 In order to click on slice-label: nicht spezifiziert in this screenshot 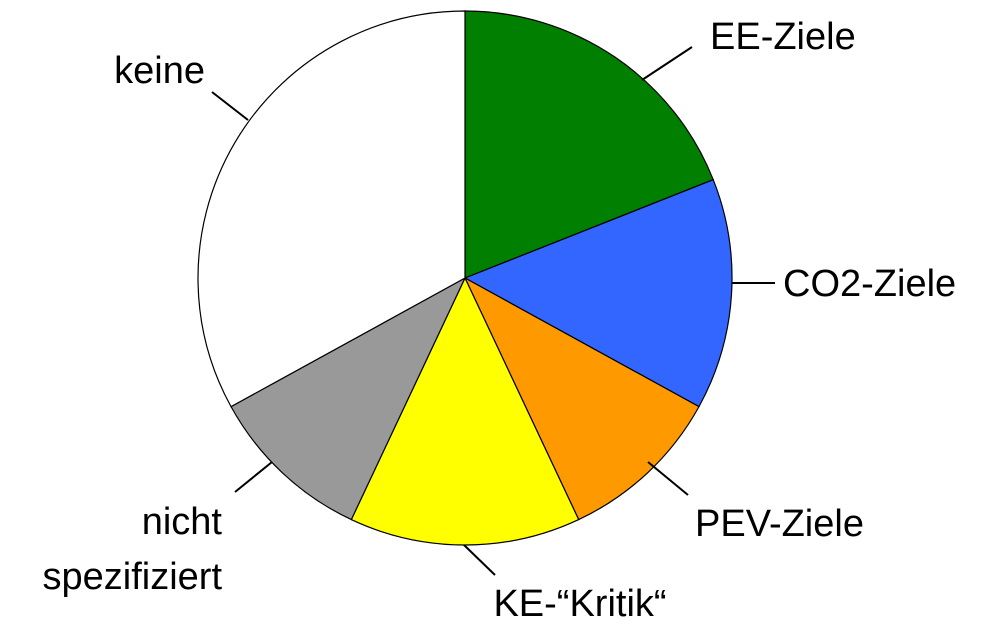, I will do `click(132, 549)`.